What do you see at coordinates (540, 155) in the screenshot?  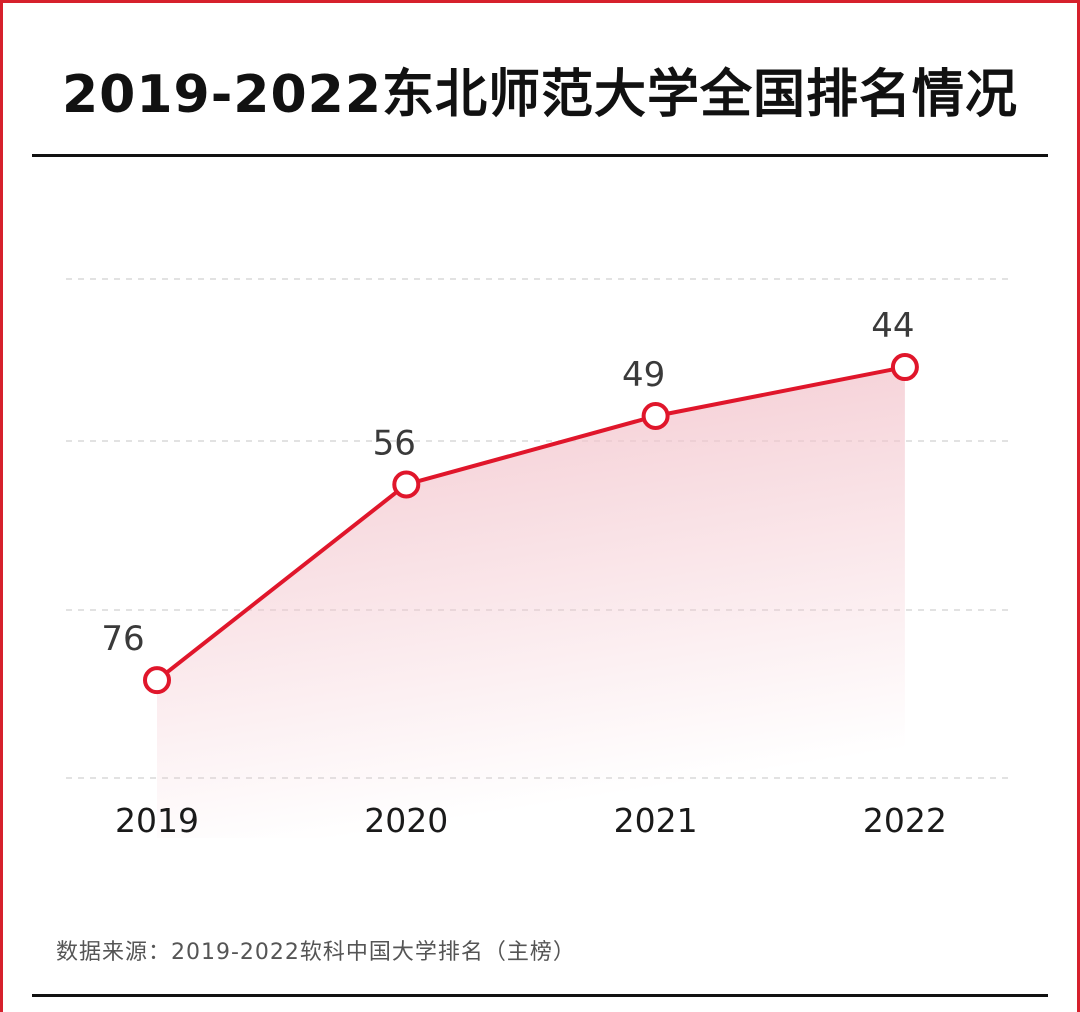 I see `title-divider` at bounding box center [540, 155].